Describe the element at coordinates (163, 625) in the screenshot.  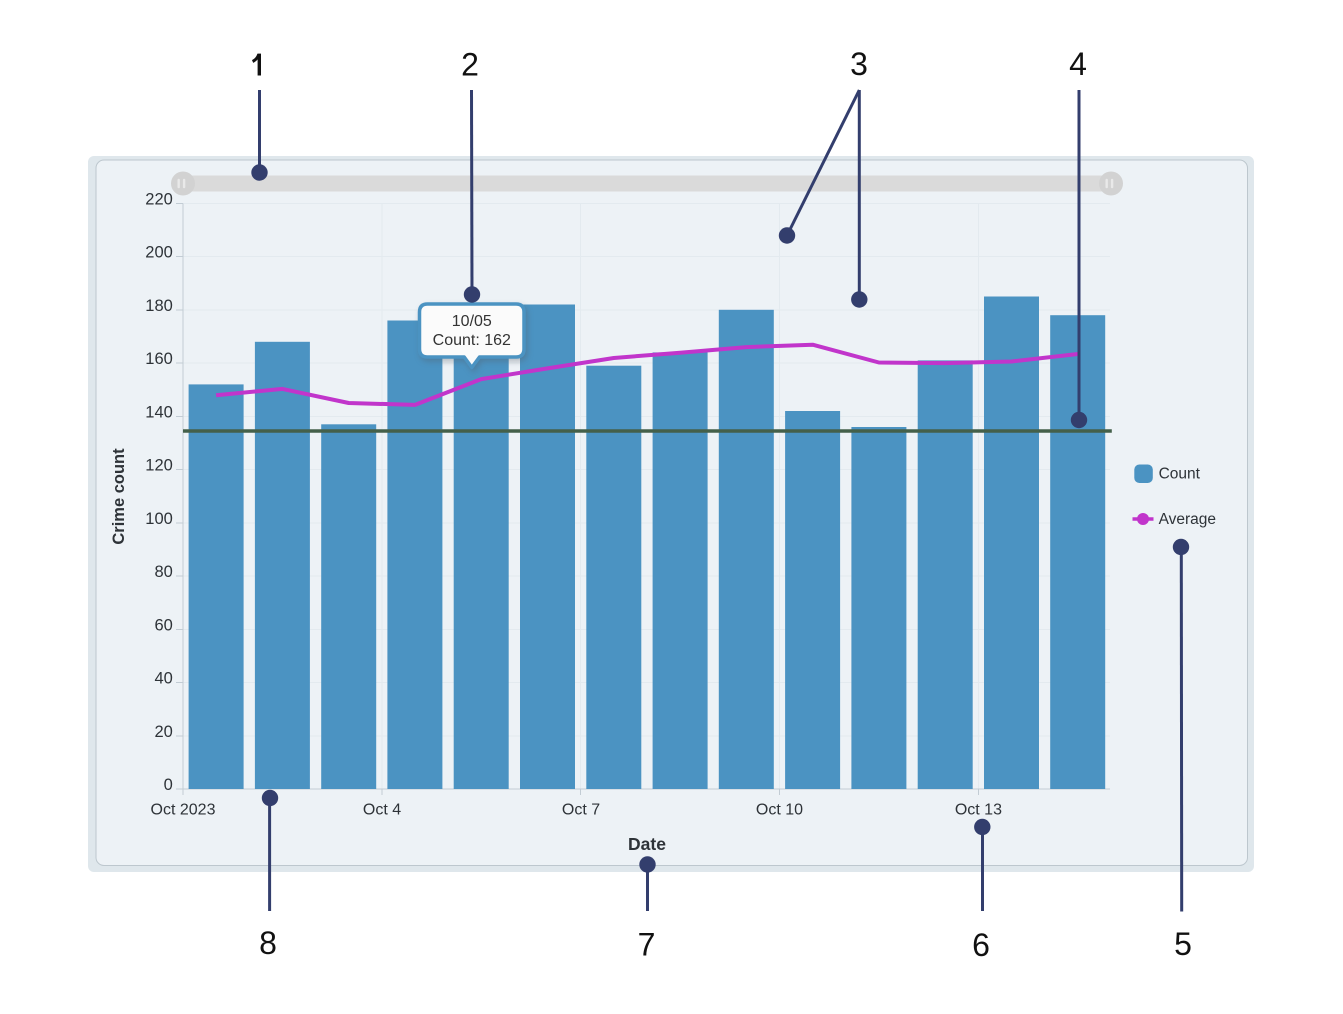
I see `svg-text: 60` at that location.